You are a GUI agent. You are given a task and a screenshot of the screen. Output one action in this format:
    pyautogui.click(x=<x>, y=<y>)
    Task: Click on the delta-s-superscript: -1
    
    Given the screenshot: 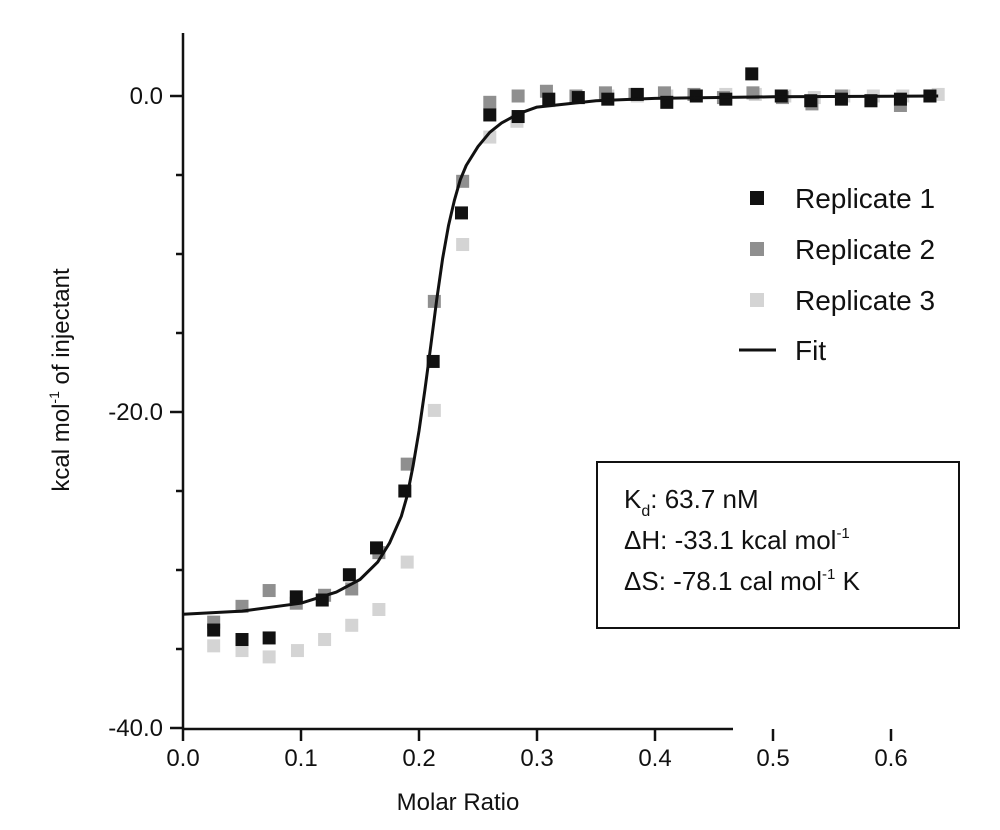 What is the action you would take?
    pyautogui.click(x=829, y=574)
    